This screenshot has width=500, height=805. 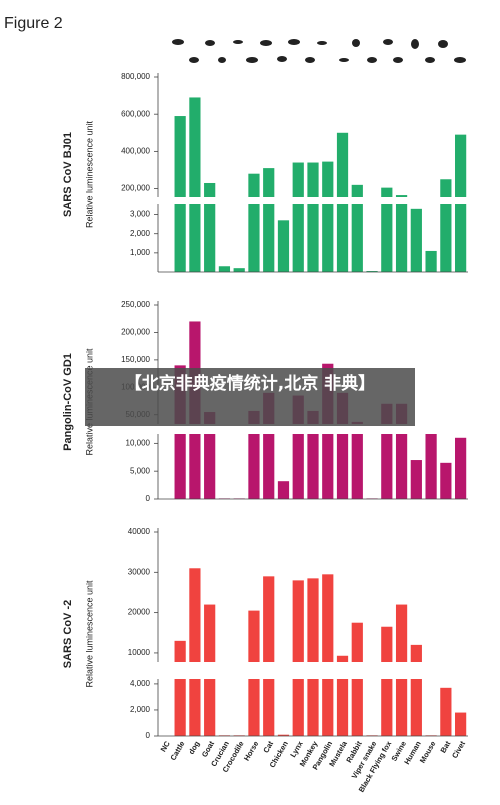 I want to click on x-tick-label: Civet, so click(x=458, y=749).